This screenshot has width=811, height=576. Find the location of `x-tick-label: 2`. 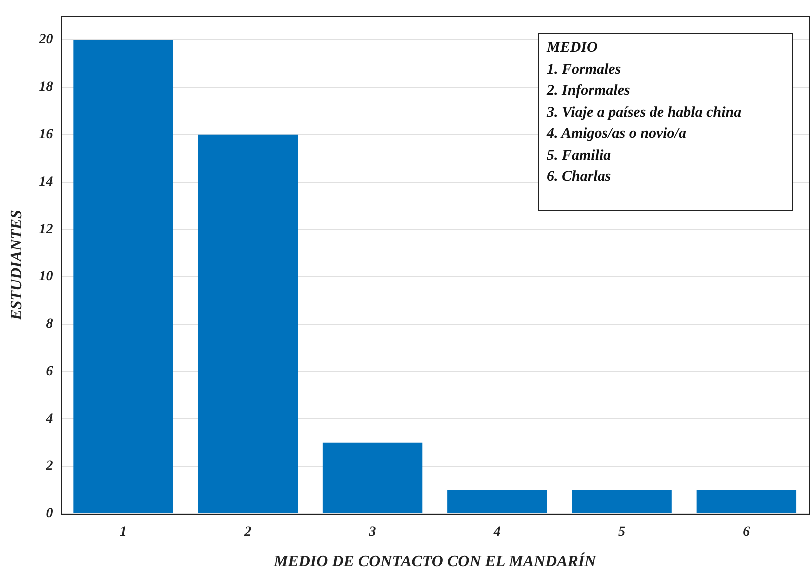

x-tick-label: 2 is located at coordinates (248, 532).